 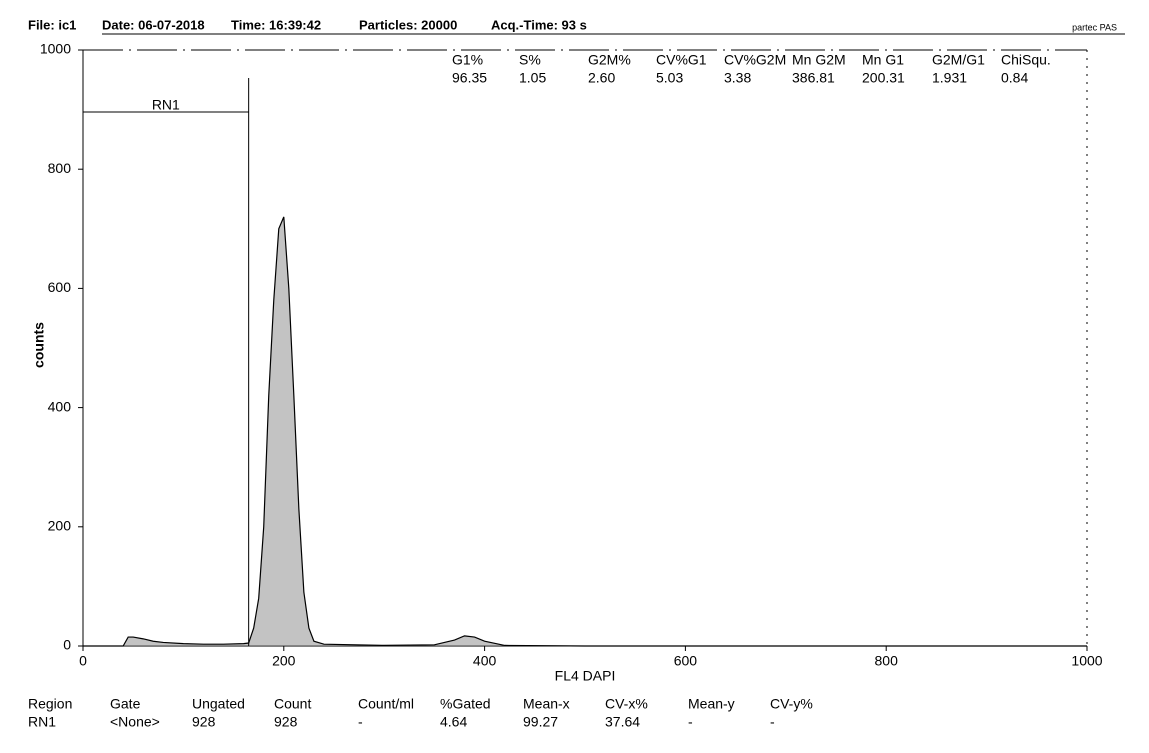 What do you see at coordinates (540, 722) in the screenshot?
I see `stats-cell: 99.27` at bounding box center [540, 722].